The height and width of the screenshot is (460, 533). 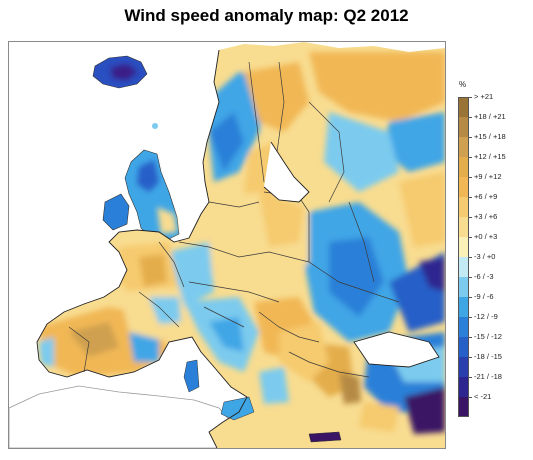 What do you see at coordinates (494, 244) in the screenshot?
I see `legend-class: +0 / +3` at bounding box center [494, 244].